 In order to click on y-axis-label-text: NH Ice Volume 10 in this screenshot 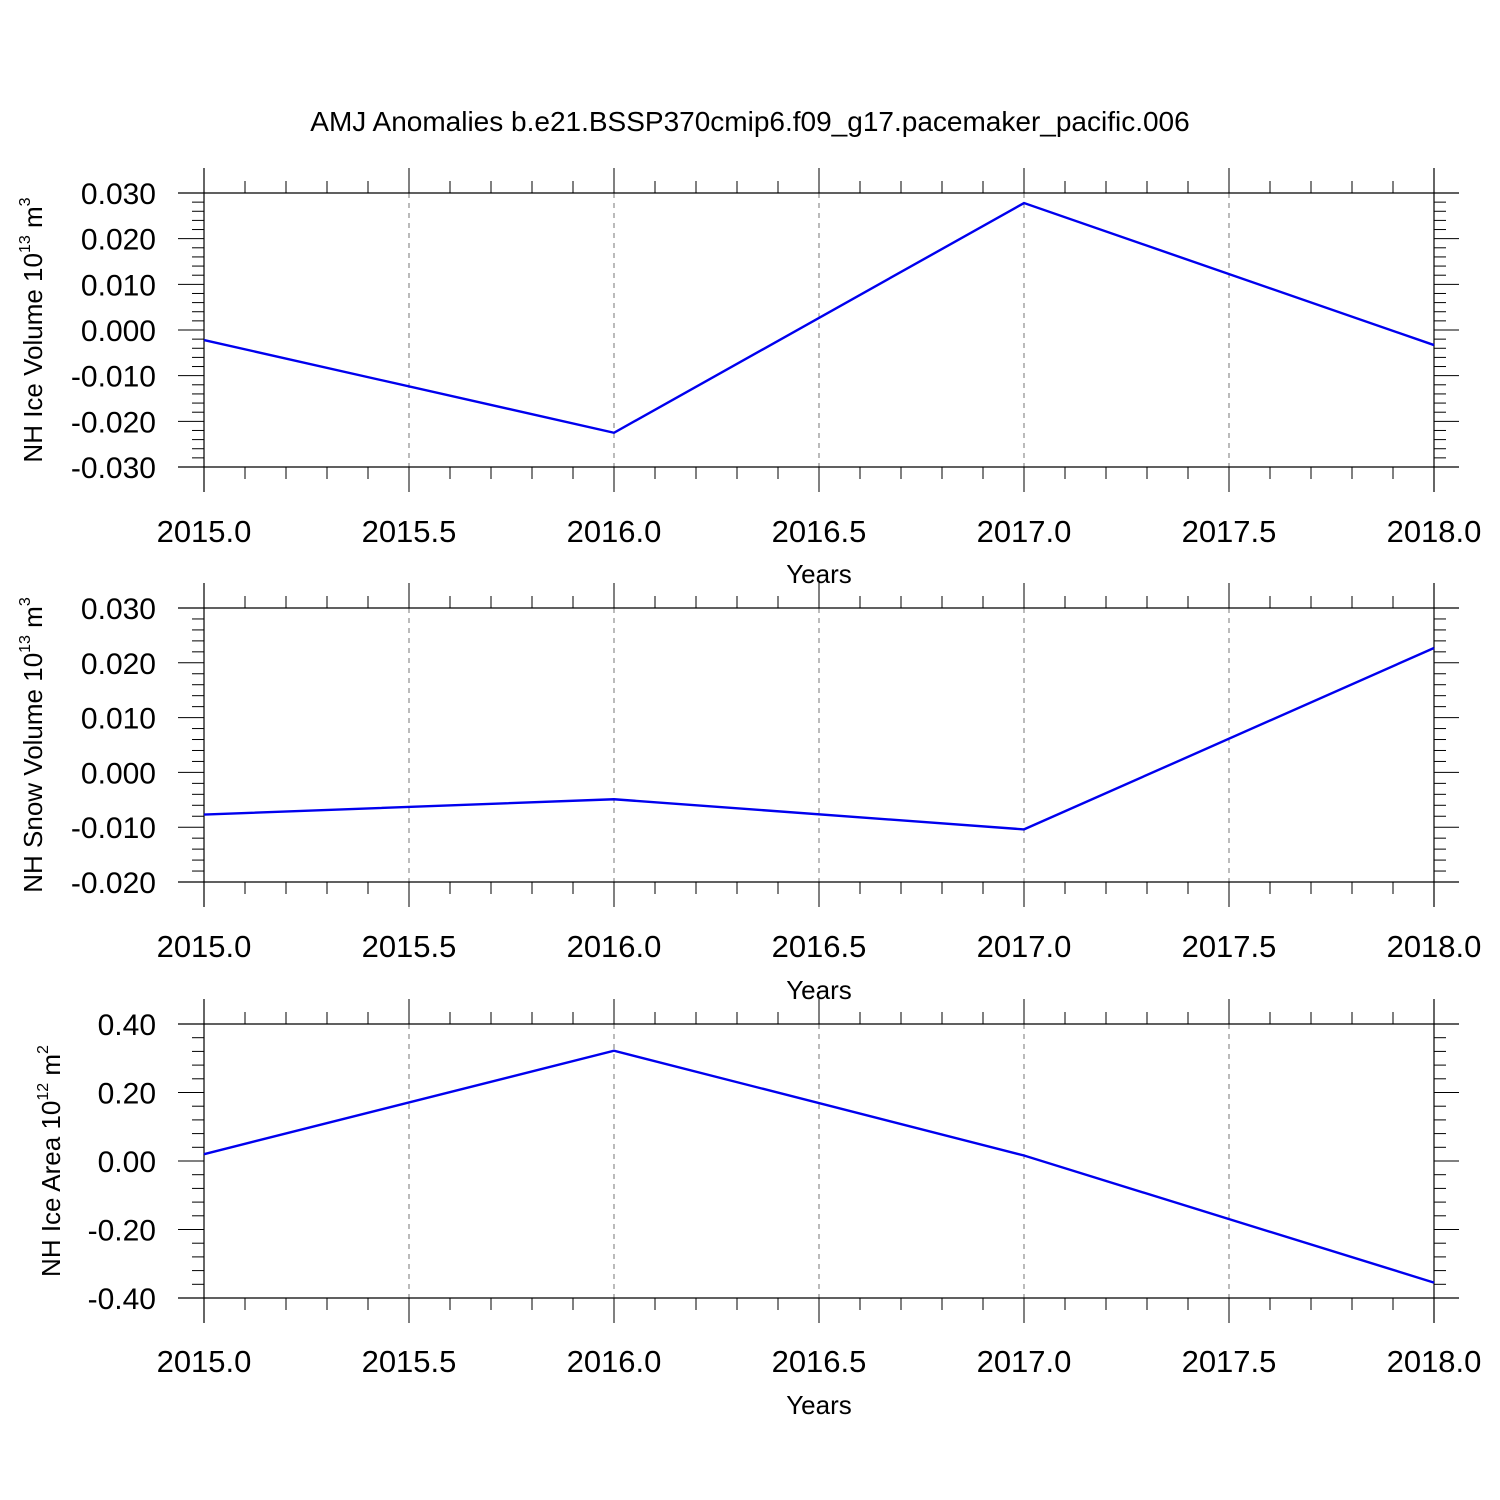, I will do `click(33, 358)`.